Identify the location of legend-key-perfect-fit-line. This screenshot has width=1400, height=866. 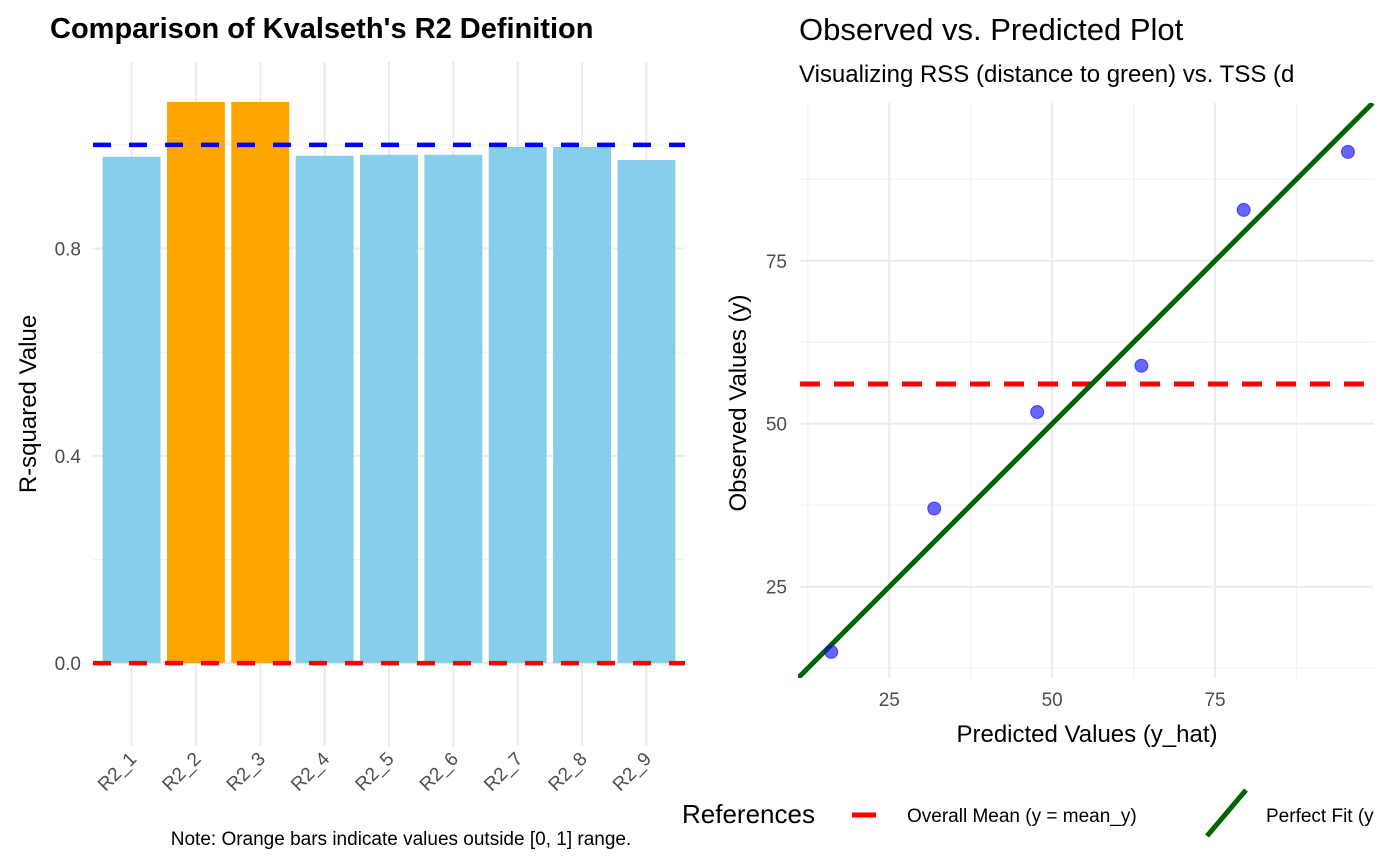
(1226, 813).